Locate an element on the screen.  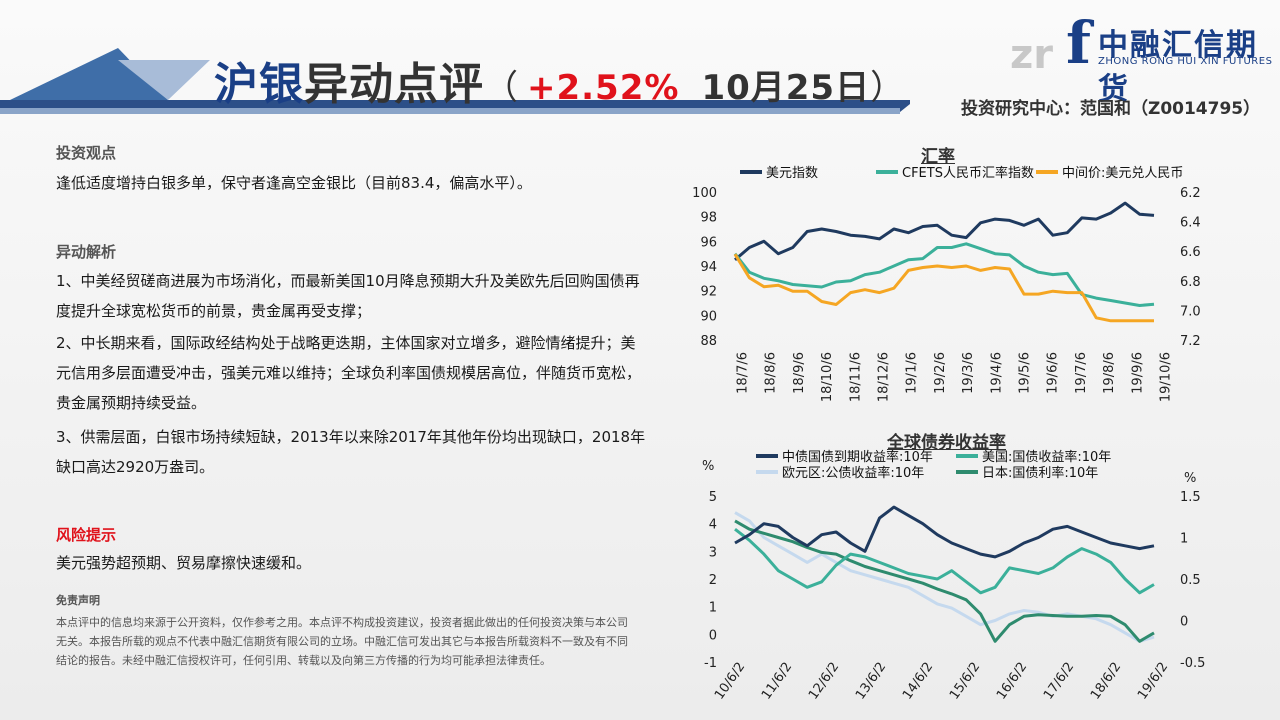
disclaimer-title: 免责声明 is located at coordinates (78, 600).